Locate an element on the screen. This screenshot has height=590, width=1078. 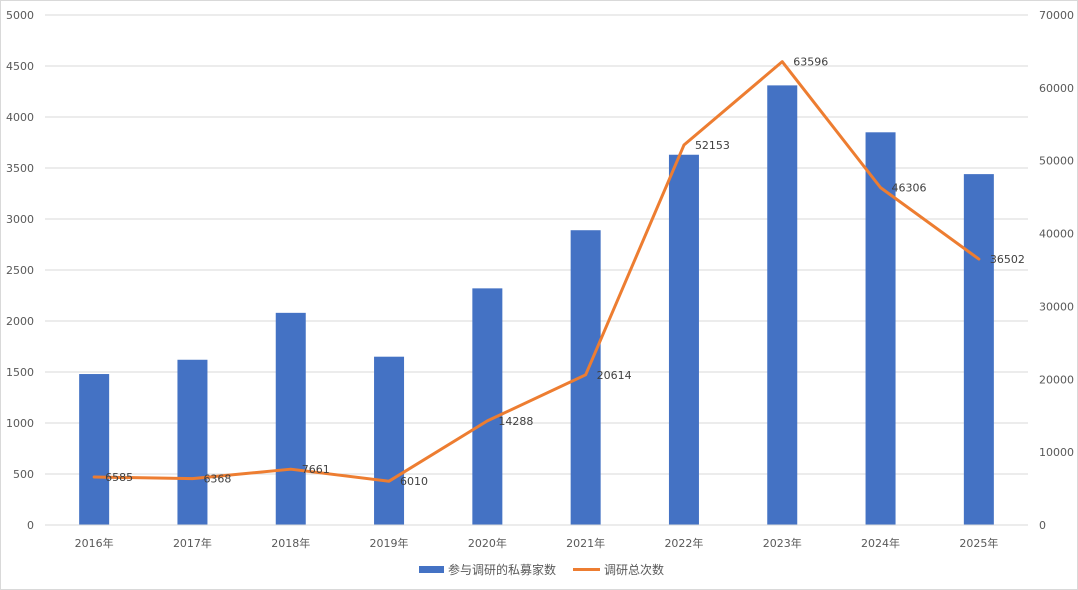
bar-2023年 is located at coordinates (782, 305).